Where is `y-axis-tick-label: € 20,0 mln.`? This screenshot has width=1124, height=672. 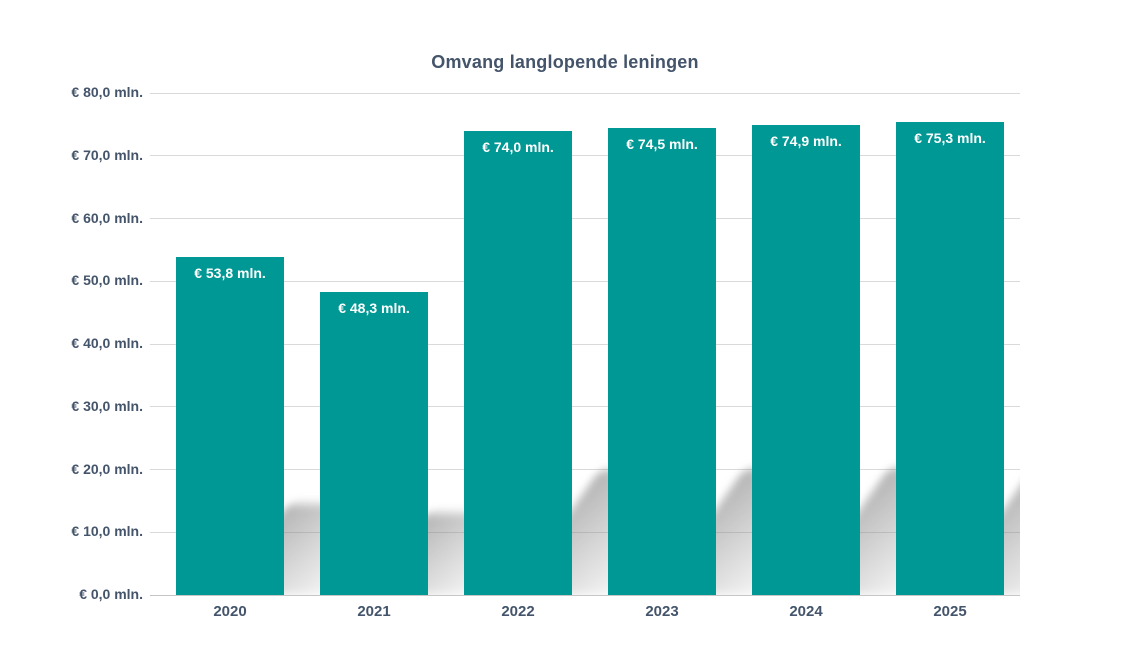
y-axis-tick-label: € 20,0 mln. is located at coordinates (107, 468).